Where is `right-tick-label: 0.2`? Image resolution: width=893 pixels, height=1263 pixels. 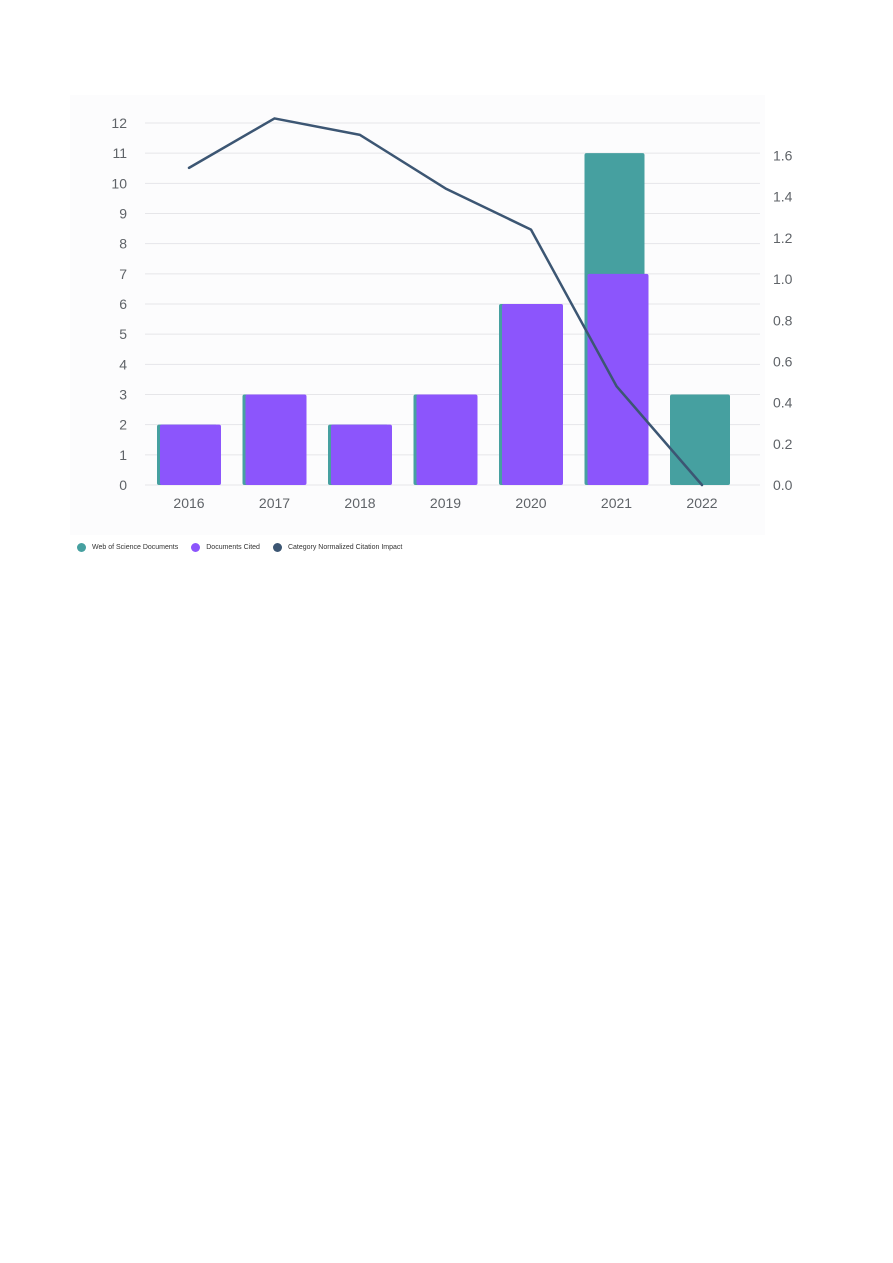 right-tick-label: 0.2 is located at coordinates (783, 444).